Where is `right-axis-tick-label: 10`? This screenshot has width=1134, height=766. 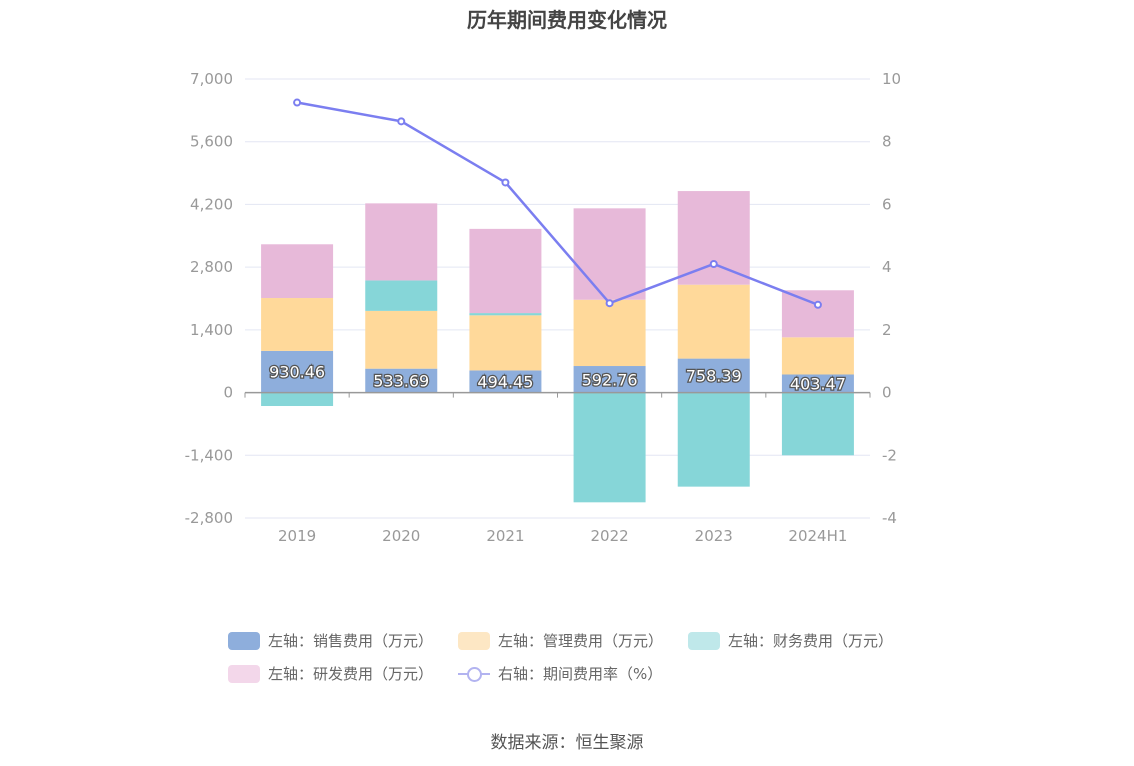
right-axis-tick-label: 10 is located at coordinates (891, 79).